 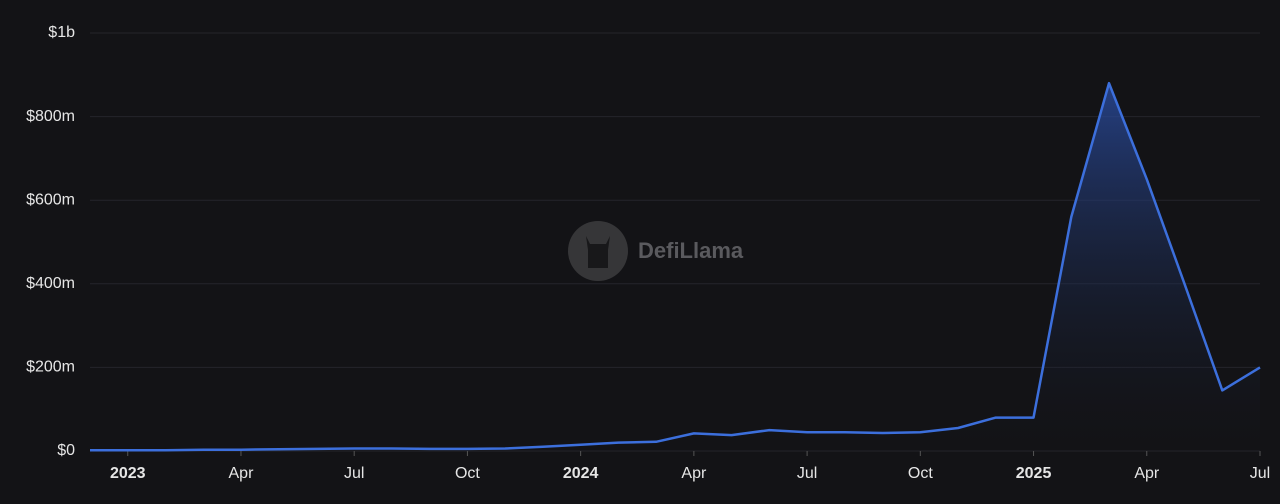 I want to click on y-tick-label: $800m, so click(x=50, y=116).